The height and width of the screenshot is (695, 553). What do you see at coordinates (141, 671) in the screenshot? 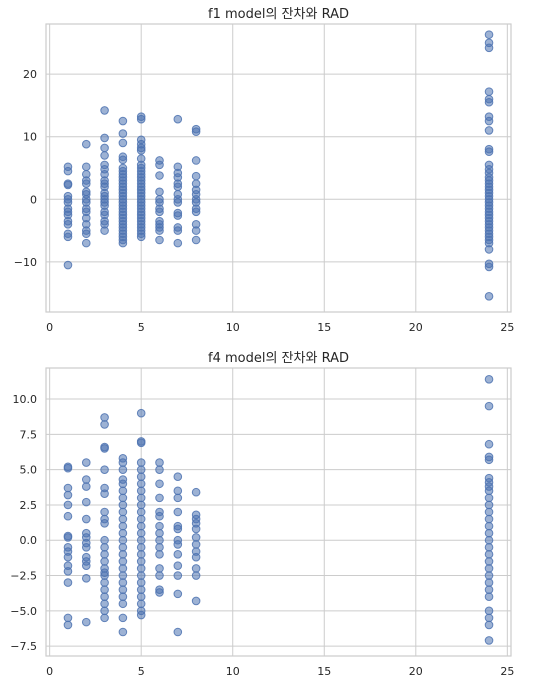
I see `x-tick-label: 5` at bounding box center [141, 671].